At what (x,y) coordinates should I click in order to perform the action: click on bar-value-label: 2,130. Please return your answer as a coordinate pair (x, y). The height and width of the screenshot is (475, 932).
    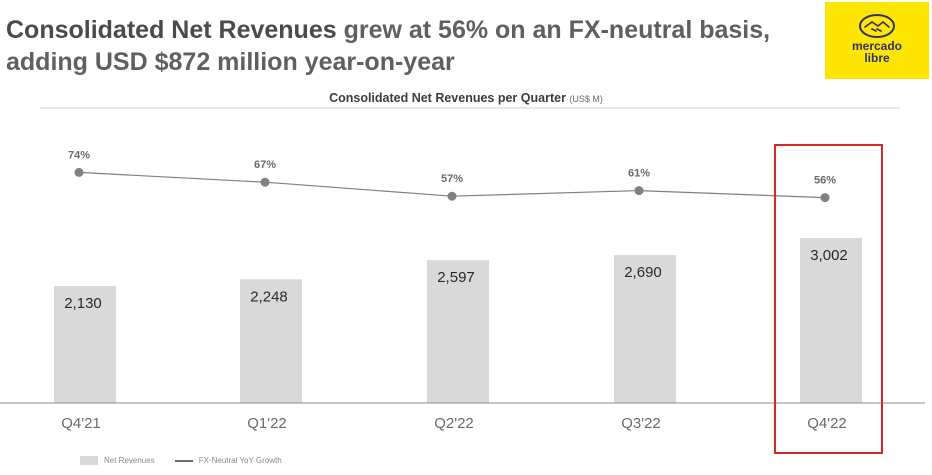
    Looking at the image, I should click on (83, 303).